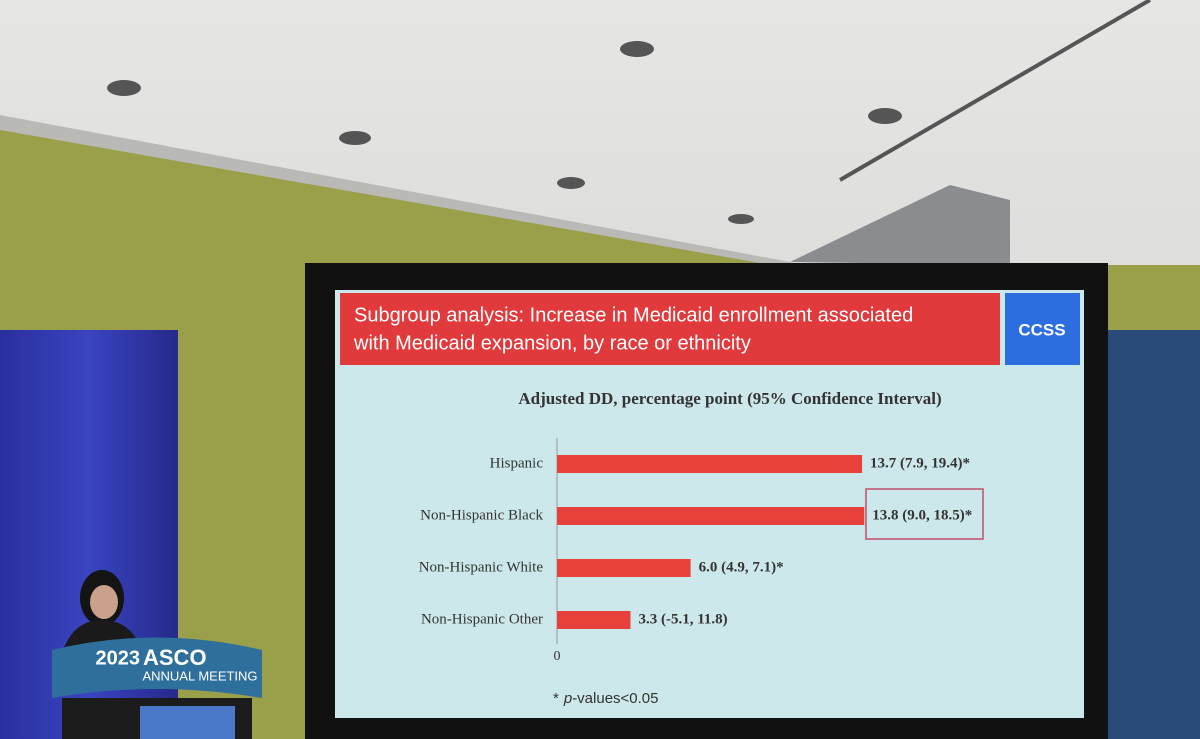 The width and height of the screenshot is (1200, 739). Describe the element at coordinates (517, 463) in the screenshot. I see `category-label: Hispanic` at that location.